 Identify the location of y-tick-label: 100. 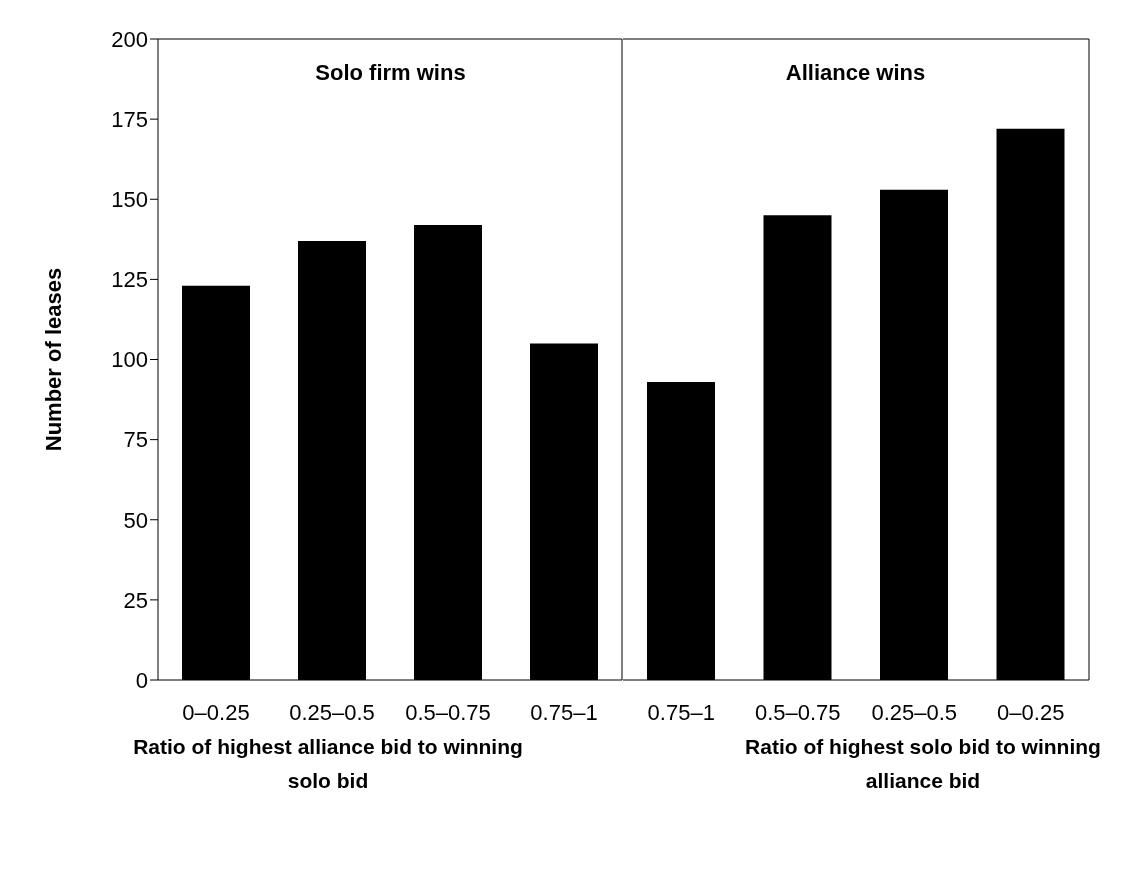
(129, 360).